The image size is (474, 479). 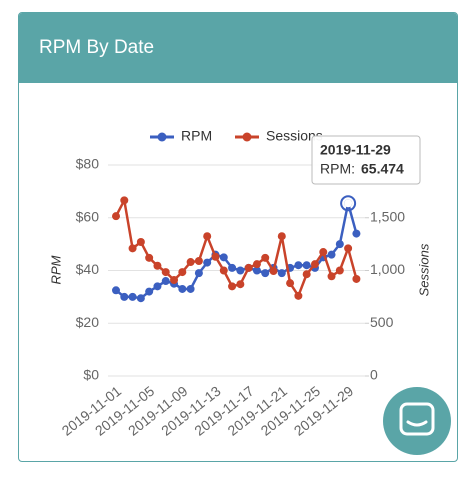 I want to click on highlight-ring, so click(x=348, y=203).